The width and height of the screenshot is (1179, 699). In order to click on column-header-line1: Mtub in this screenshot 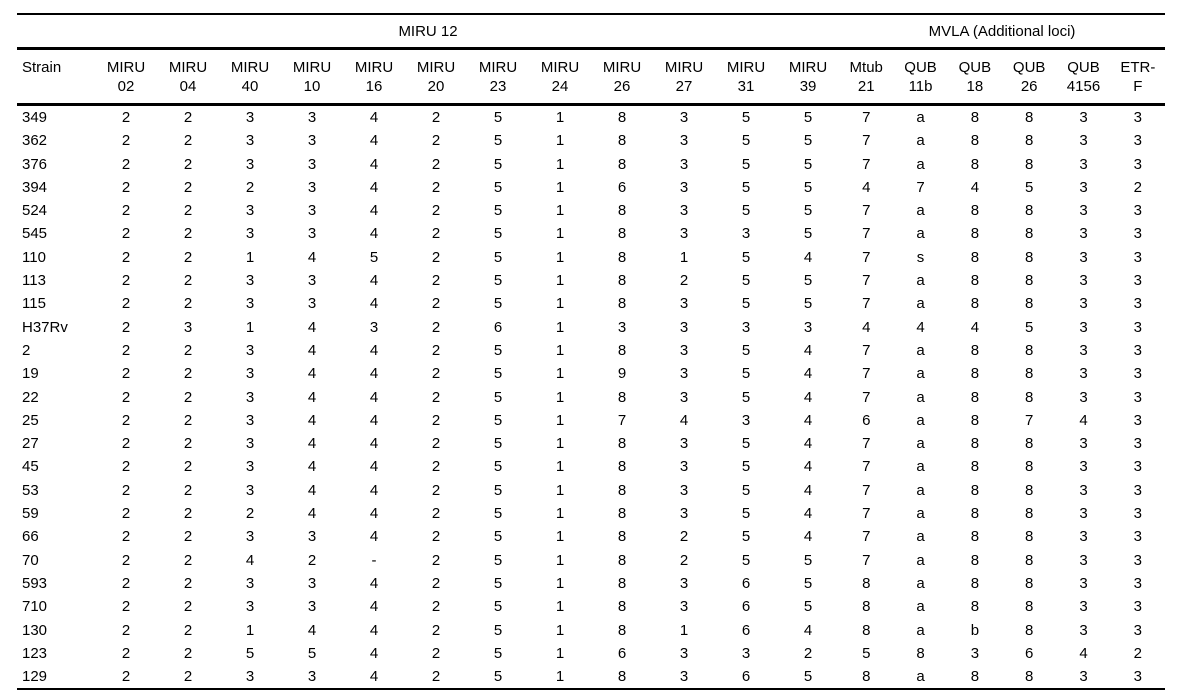, I will do `click(866, 67)`.